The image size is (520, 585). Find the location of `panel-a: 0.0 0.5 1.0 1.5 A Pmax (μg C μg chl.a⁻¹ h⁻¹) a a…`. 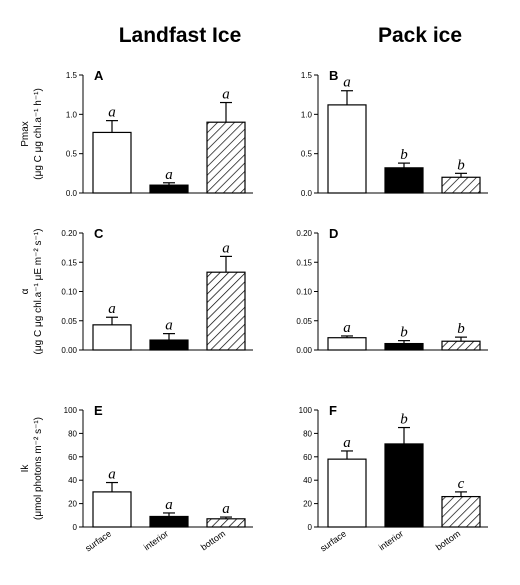

panel-a: 0.0 0.5 1.0 1.5 A Pmax (μg C μg chl.a⁻¹ h⁻¹) a a… is located at coordinates (136, 133).